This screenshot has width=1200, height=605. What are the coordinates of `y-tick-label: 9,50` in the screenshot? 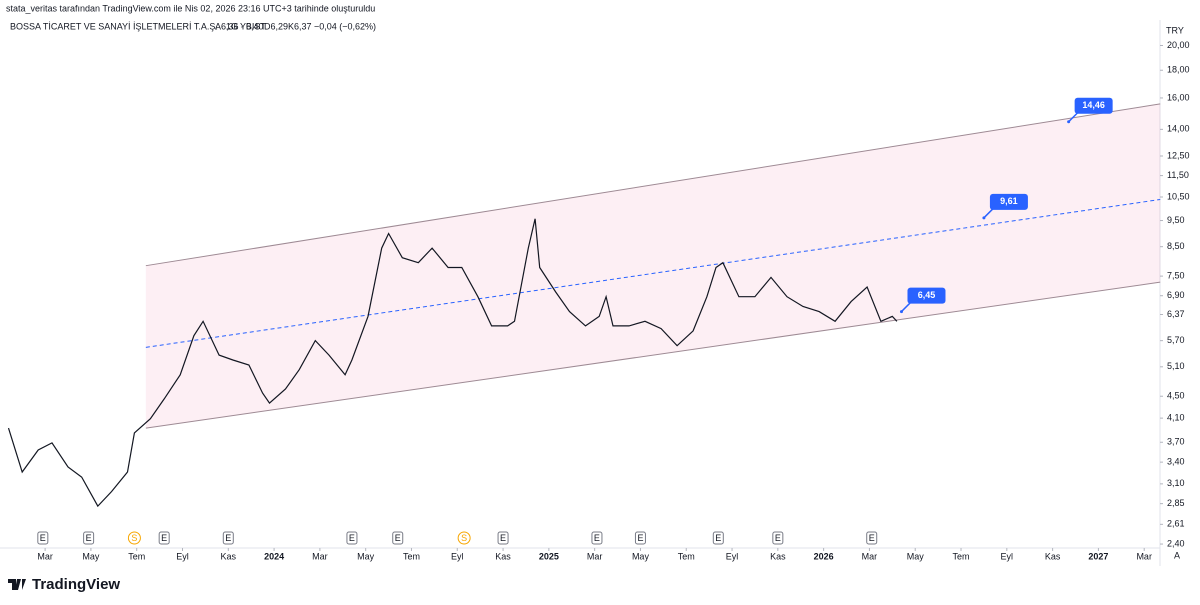 It's located at (1176, 220).